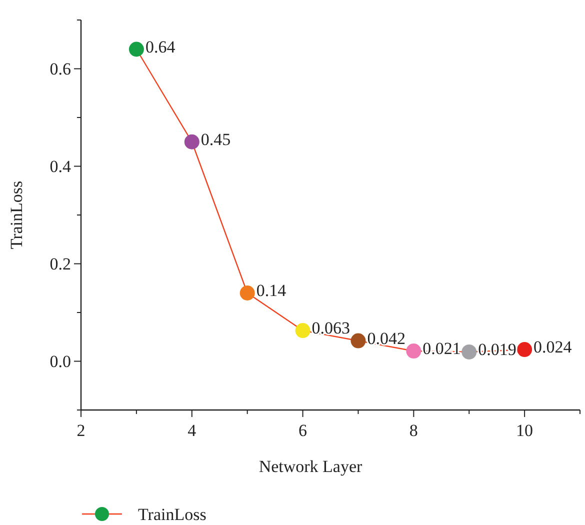 This screenshot has width=585, height=525. I want to click on x-tick-label: 4, so click(192, 430).